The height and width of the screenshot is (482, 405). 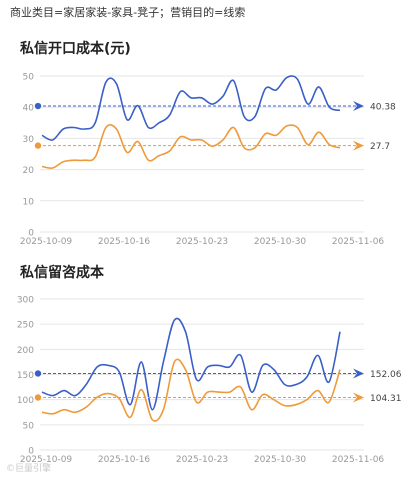 I want to click on reference-value-label: 27.7, so click(x=380, y=147).